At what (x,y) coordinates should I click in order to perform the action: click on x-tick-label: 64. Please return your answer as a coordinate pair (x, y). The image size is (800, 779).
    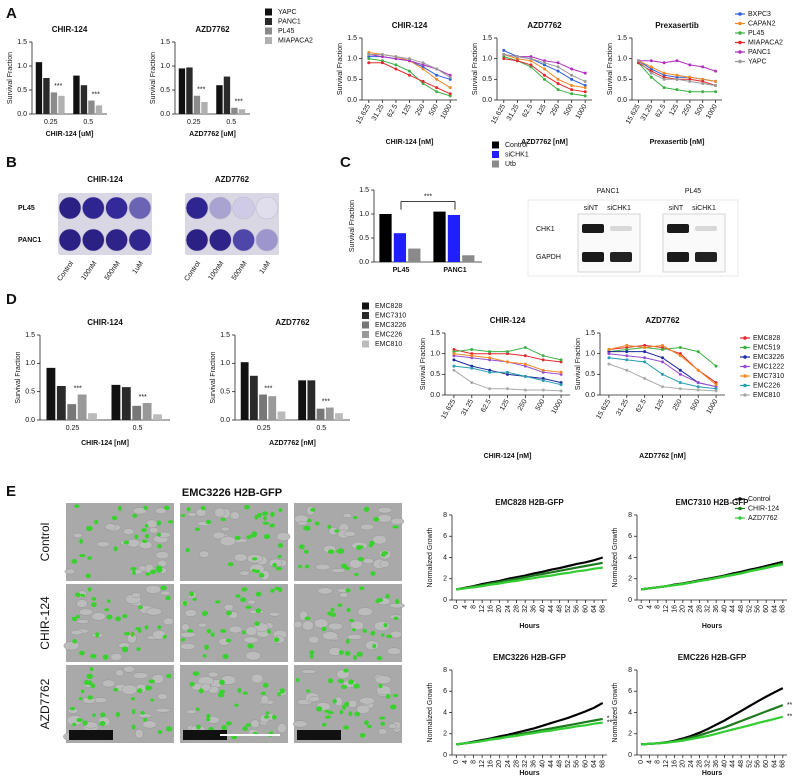
    Looking at the image, I should click on (594, 609).